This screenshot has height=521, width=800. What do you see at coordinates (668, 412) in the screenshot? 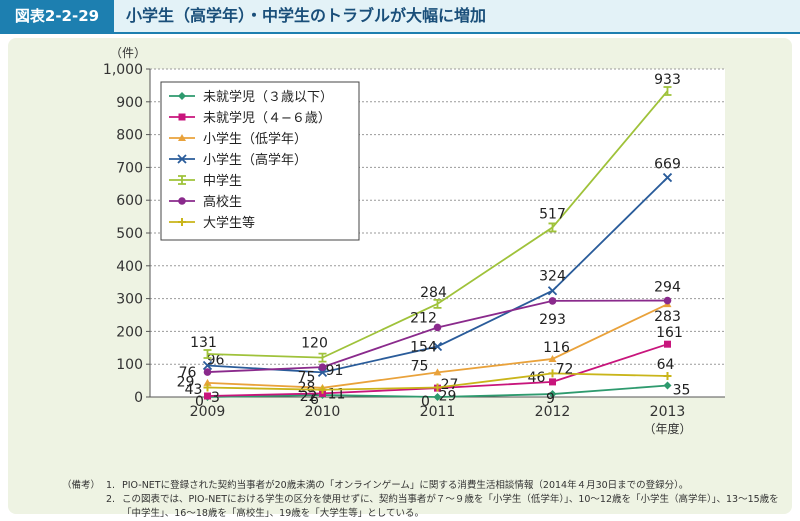
I see `x-tick-label: 2013` at bounding box center [668, 412].